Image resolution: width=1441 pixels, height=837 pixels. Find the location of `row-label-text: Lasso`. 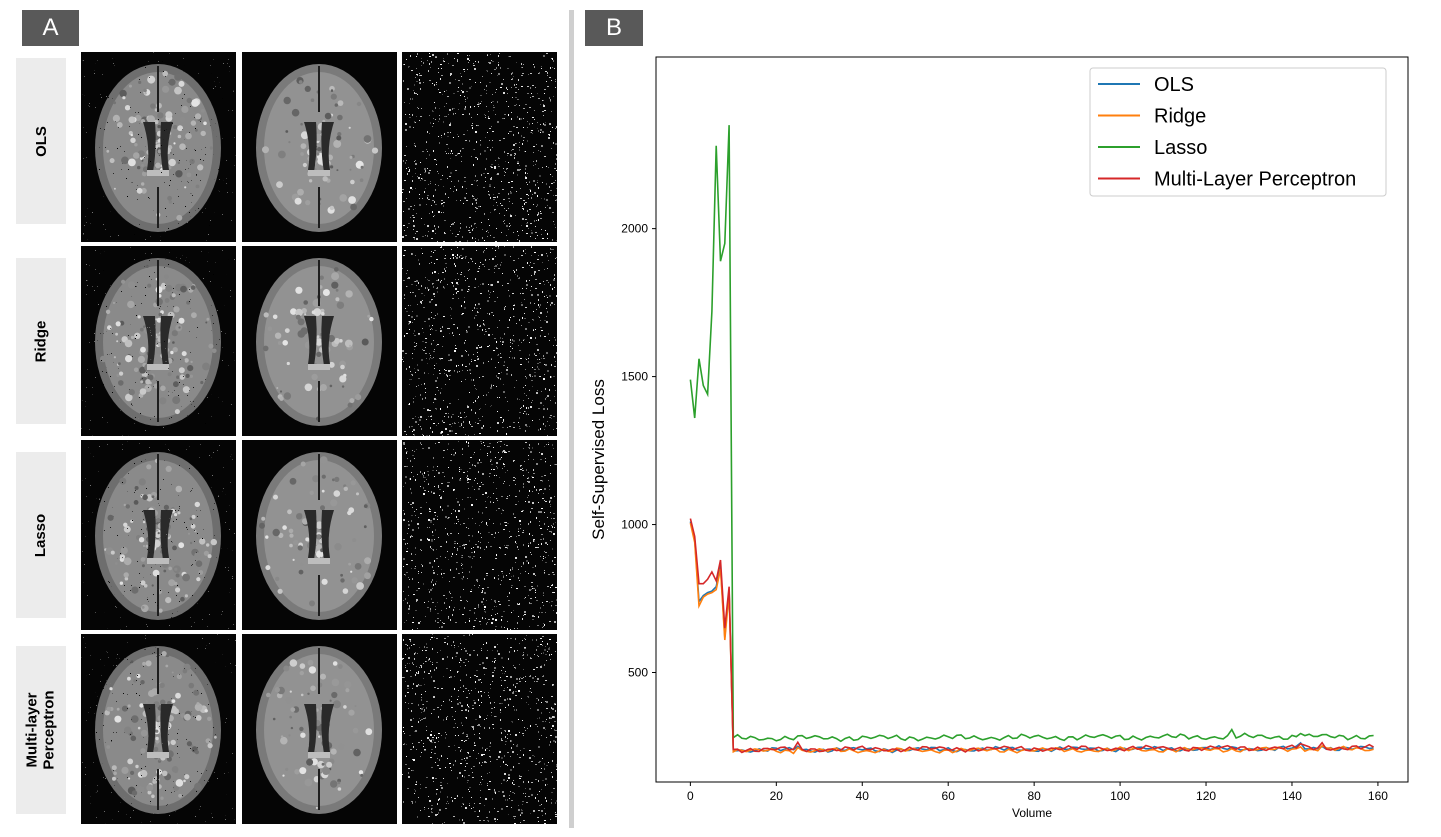

row-label-text: Lasso is located at coordinates (41, 535).